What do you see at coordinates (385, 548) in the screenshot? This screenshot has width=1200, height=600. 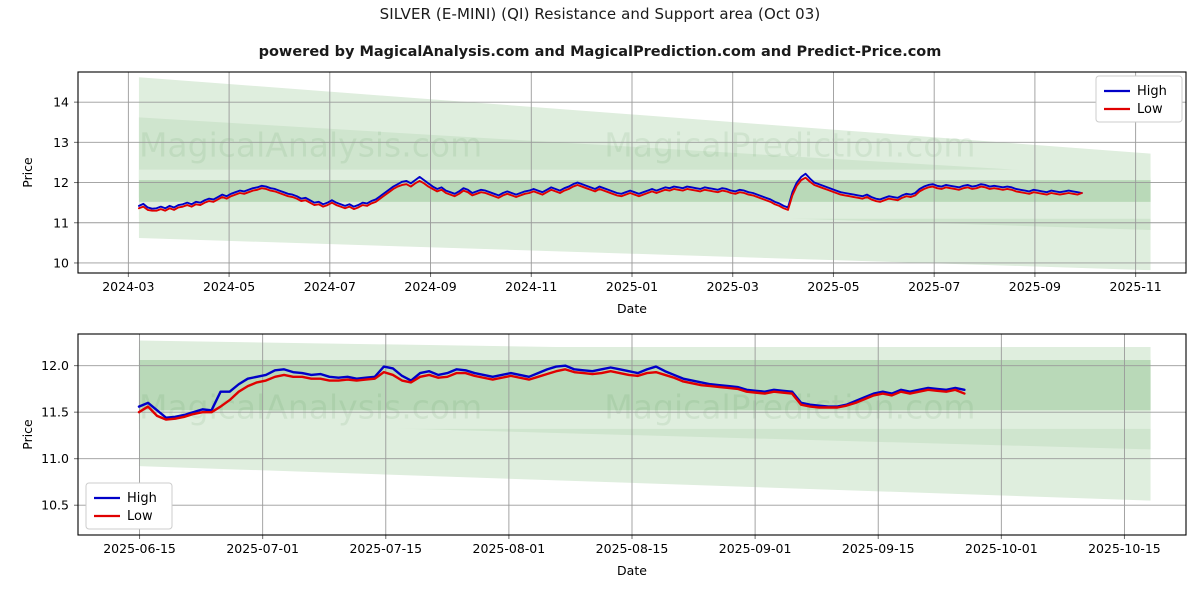 I see `x-tick-label: 2025-07-15` at bounding box center [385, 548].